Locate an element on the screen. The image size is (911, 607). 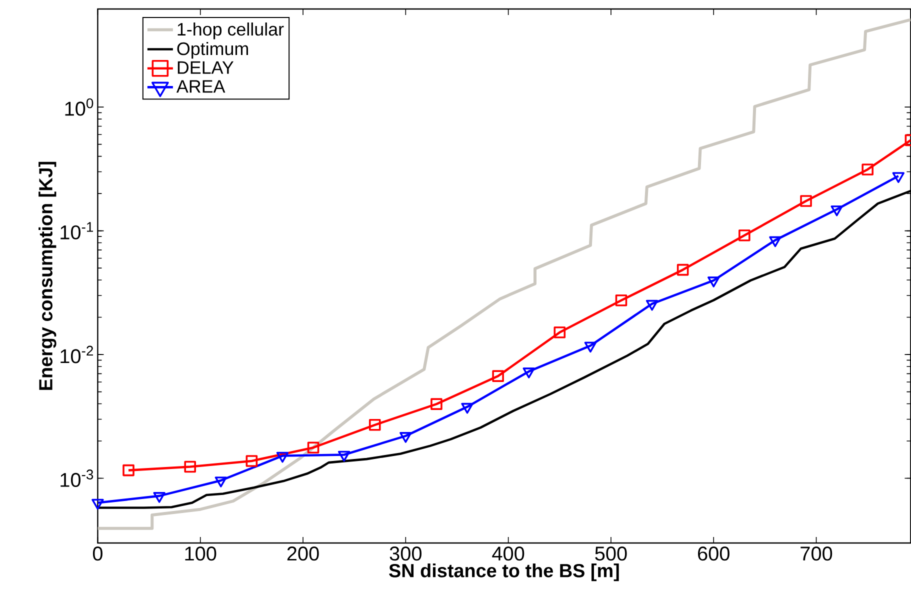
x-tick-label: 700 is located at coordinates (816, 553).